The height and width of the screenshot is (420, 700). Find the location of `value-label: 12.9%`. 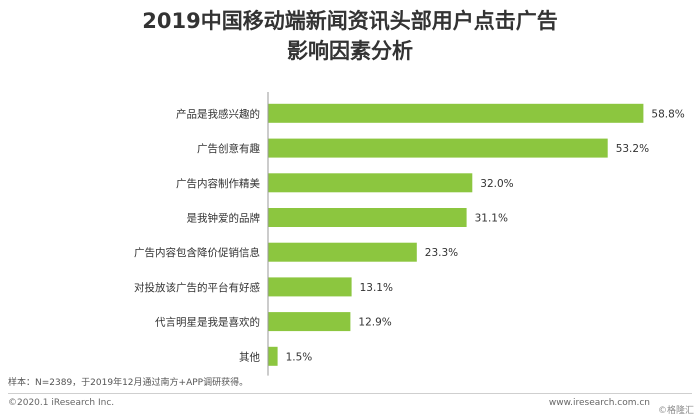

value-label: 12.9% is located at coordinates (374, 323).